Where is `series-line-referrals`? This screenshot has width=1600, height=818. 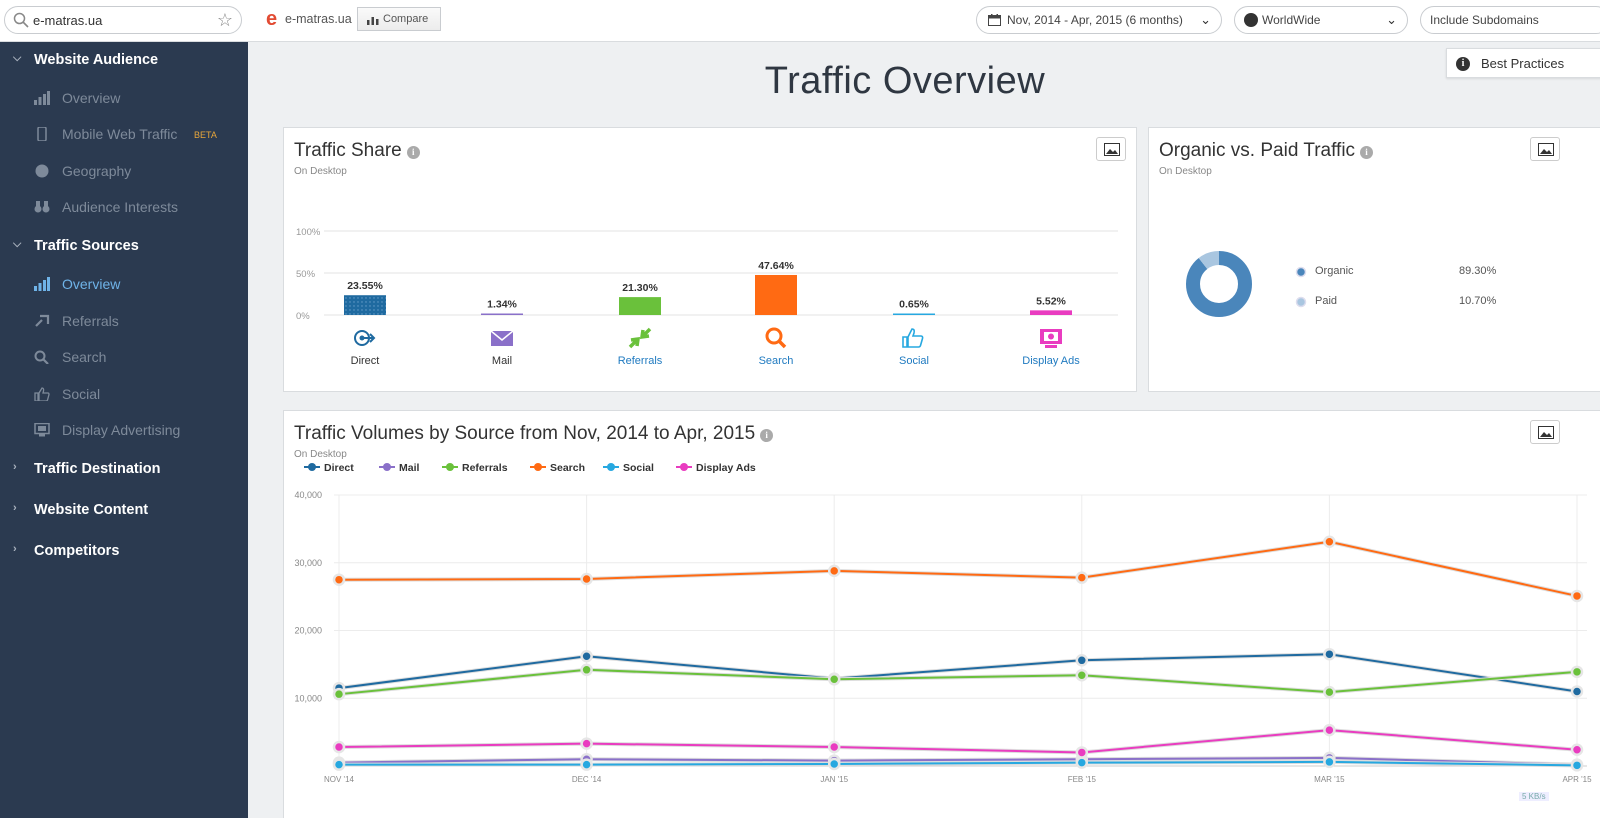 series-line-referrals is located at coordinates (958, 682).